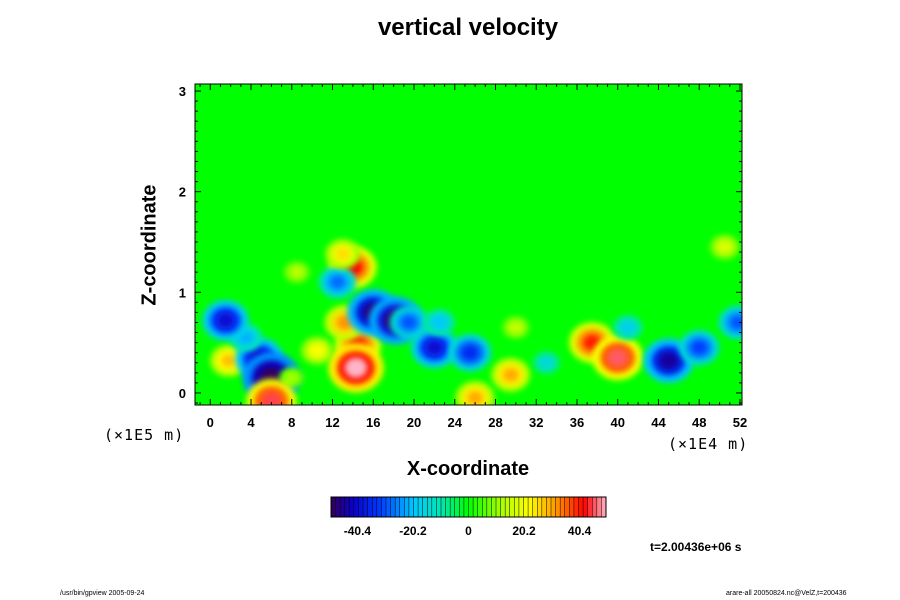  What do you see at coordinates (373, 422) in the screenshot?
I see `x-tick-label: 16` at bounding box center [373, 422].